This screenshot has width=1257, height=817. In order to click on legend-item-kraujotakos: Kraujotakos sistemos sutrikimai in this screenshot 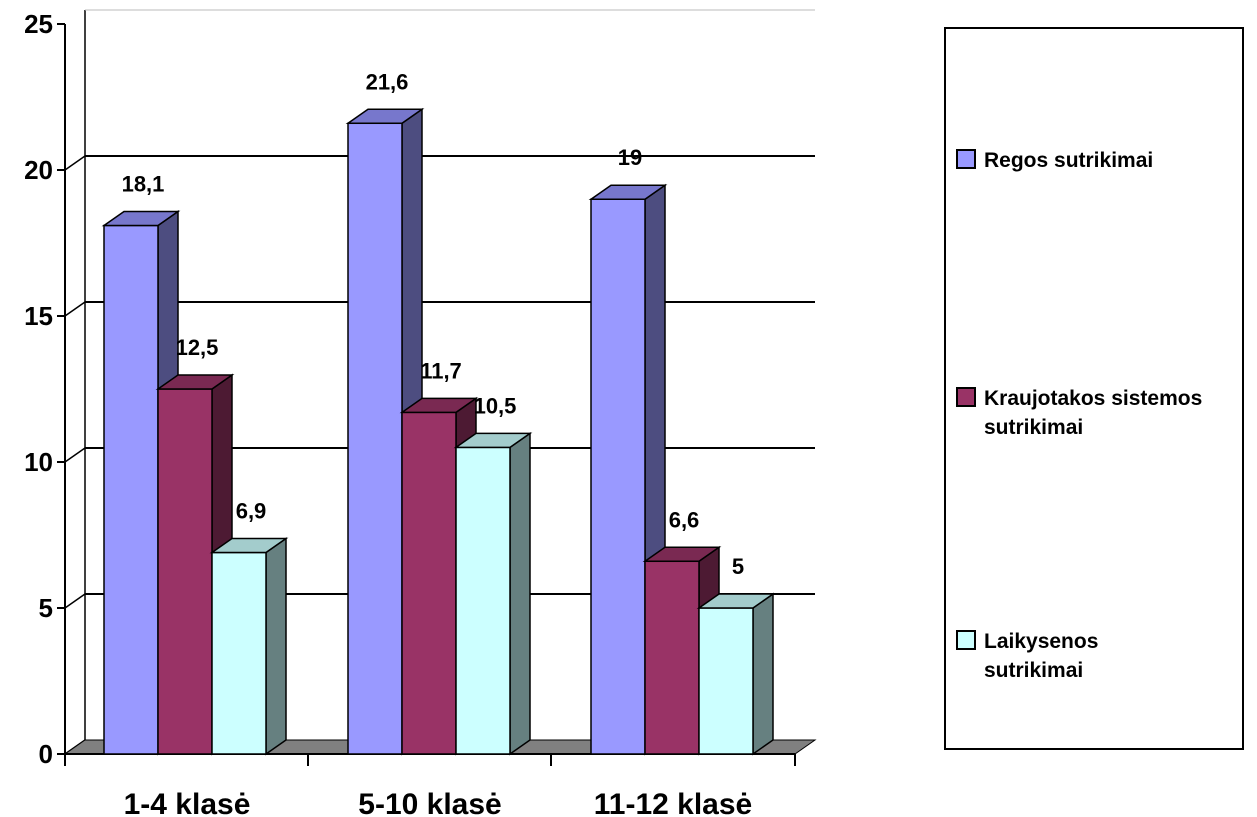, I will do `click(1090, 413)`.